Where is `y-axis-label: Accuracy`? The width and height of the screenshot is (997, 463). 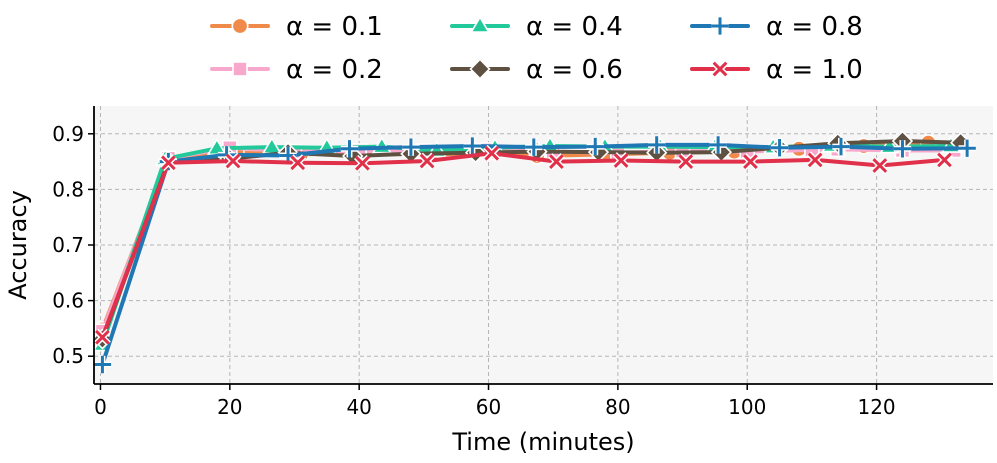
y-axis-label: Accuracy is located at coordinates (18, 245).